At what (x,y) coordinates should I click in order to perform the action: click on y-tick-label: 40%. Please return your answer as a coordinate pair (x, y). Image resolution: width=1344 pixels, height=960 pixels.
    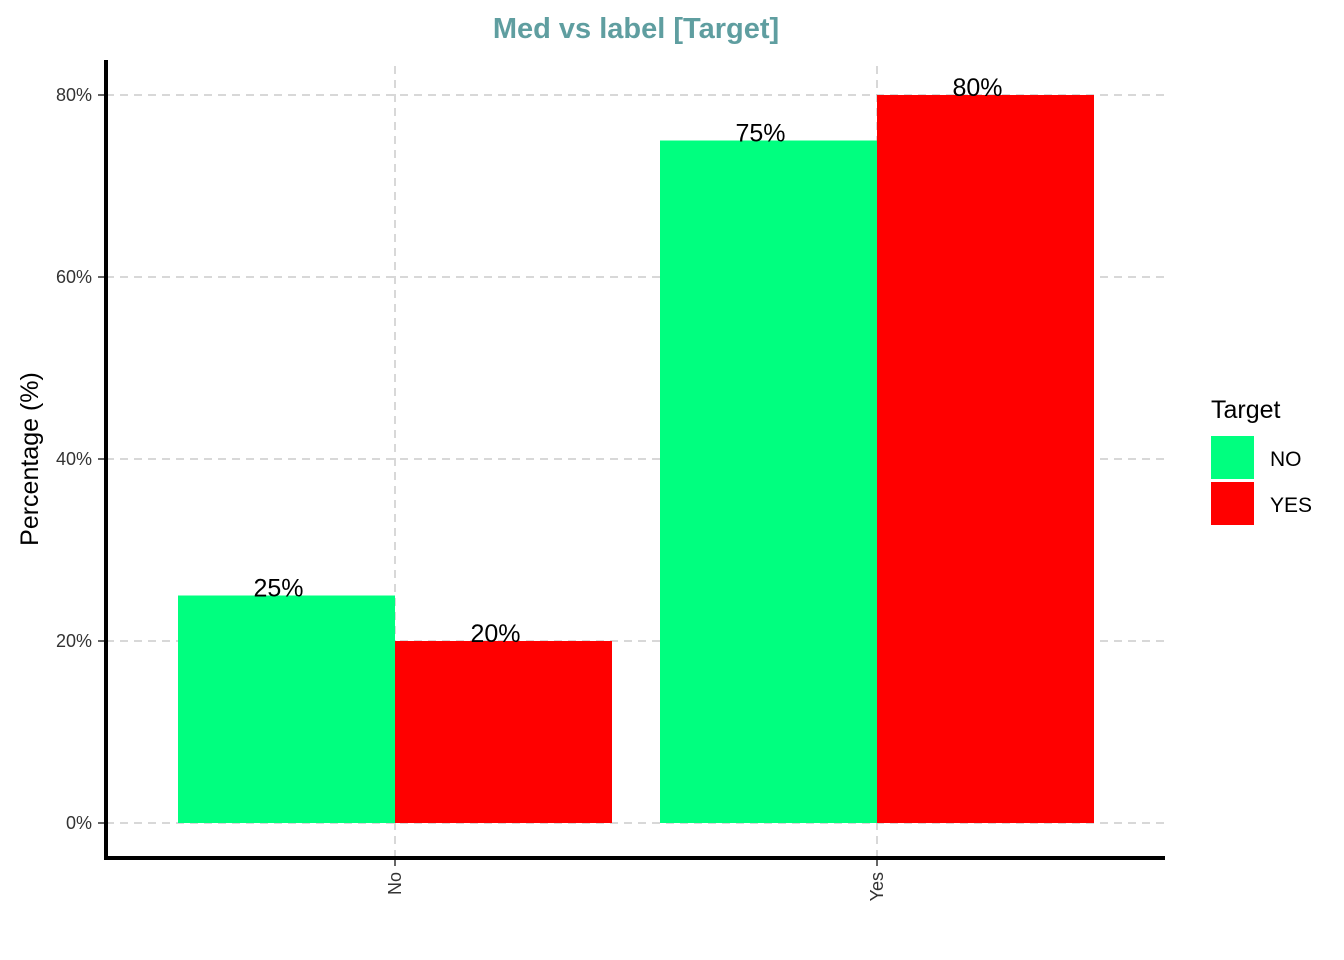
    Looking at the image, I should click on (74, 459).